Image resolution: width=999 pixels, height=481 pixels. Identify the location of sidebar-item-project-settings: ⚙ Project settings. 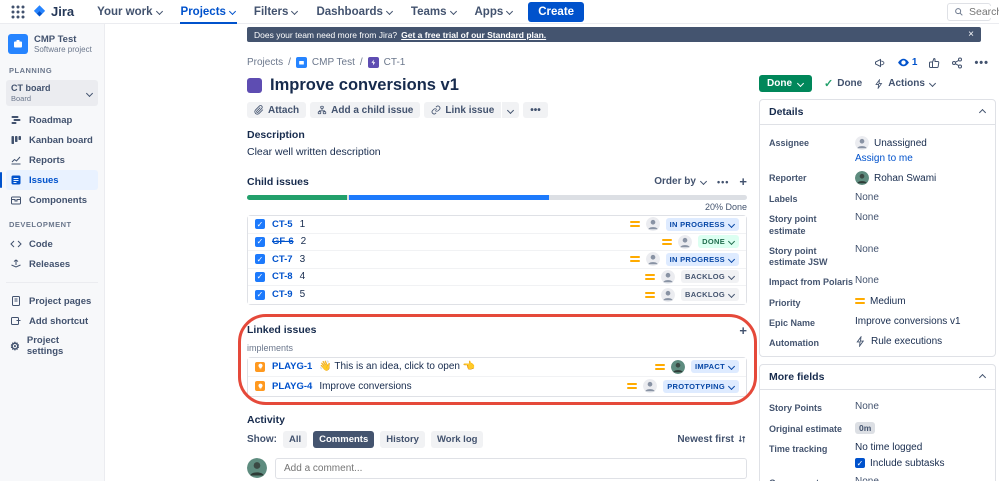
(37, 346).